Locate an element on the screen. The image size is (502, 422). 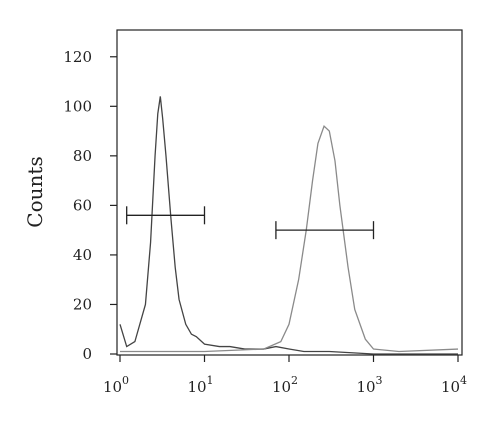
y-tick-label: 120 is located at coordinates (77, 57).